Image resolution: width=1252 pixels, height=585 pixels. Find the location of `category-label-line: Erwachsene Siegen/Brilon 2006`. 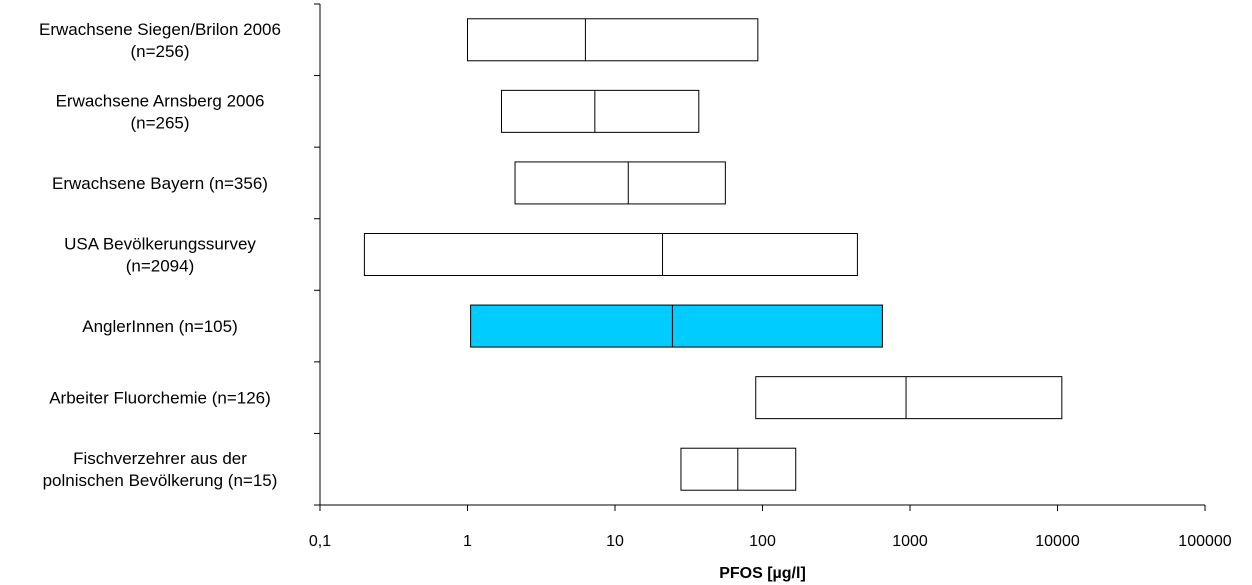

category-label-line: Erwachsene Siegen/Brilon 2006 is located at coordinates (160, 29).